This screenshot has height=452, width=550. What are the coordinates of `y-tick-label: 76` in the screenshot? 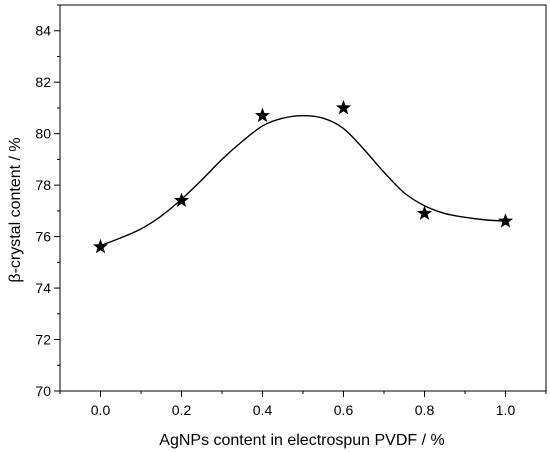 It's located at (43, 237).